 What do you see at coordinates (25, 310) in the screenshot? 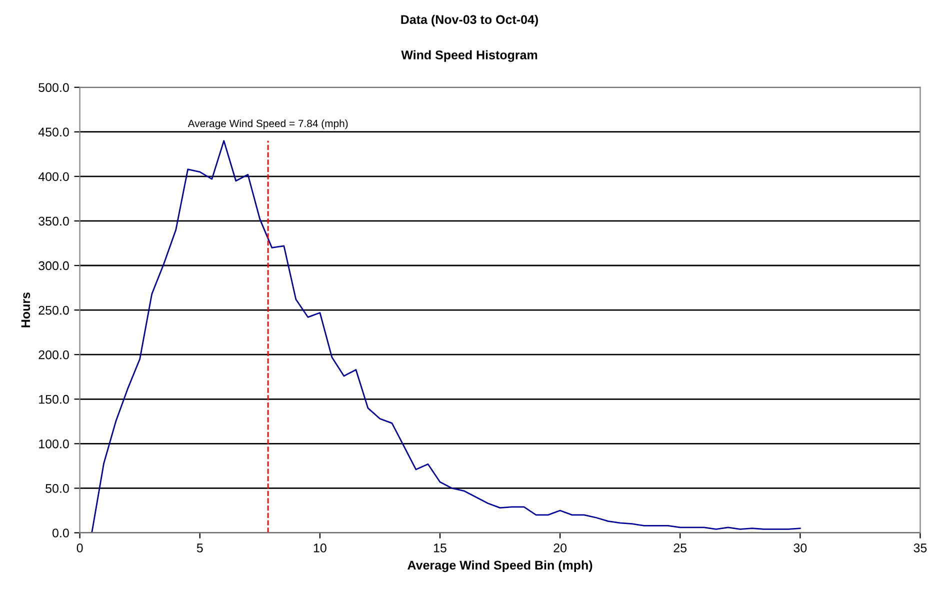
I see `y-axis-title: Hours` at bounding box center [25, 310].